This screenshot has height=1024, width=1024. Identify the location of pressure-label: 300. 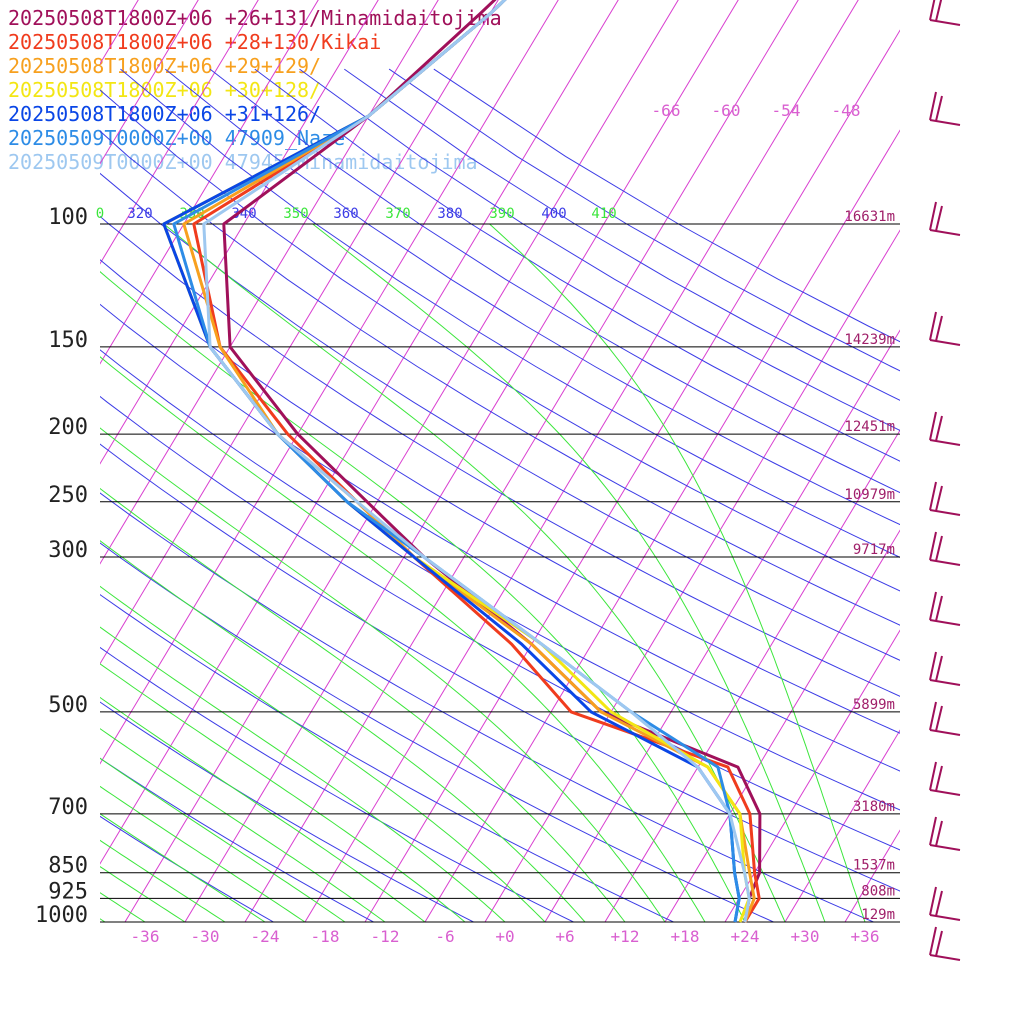
(68, 550).